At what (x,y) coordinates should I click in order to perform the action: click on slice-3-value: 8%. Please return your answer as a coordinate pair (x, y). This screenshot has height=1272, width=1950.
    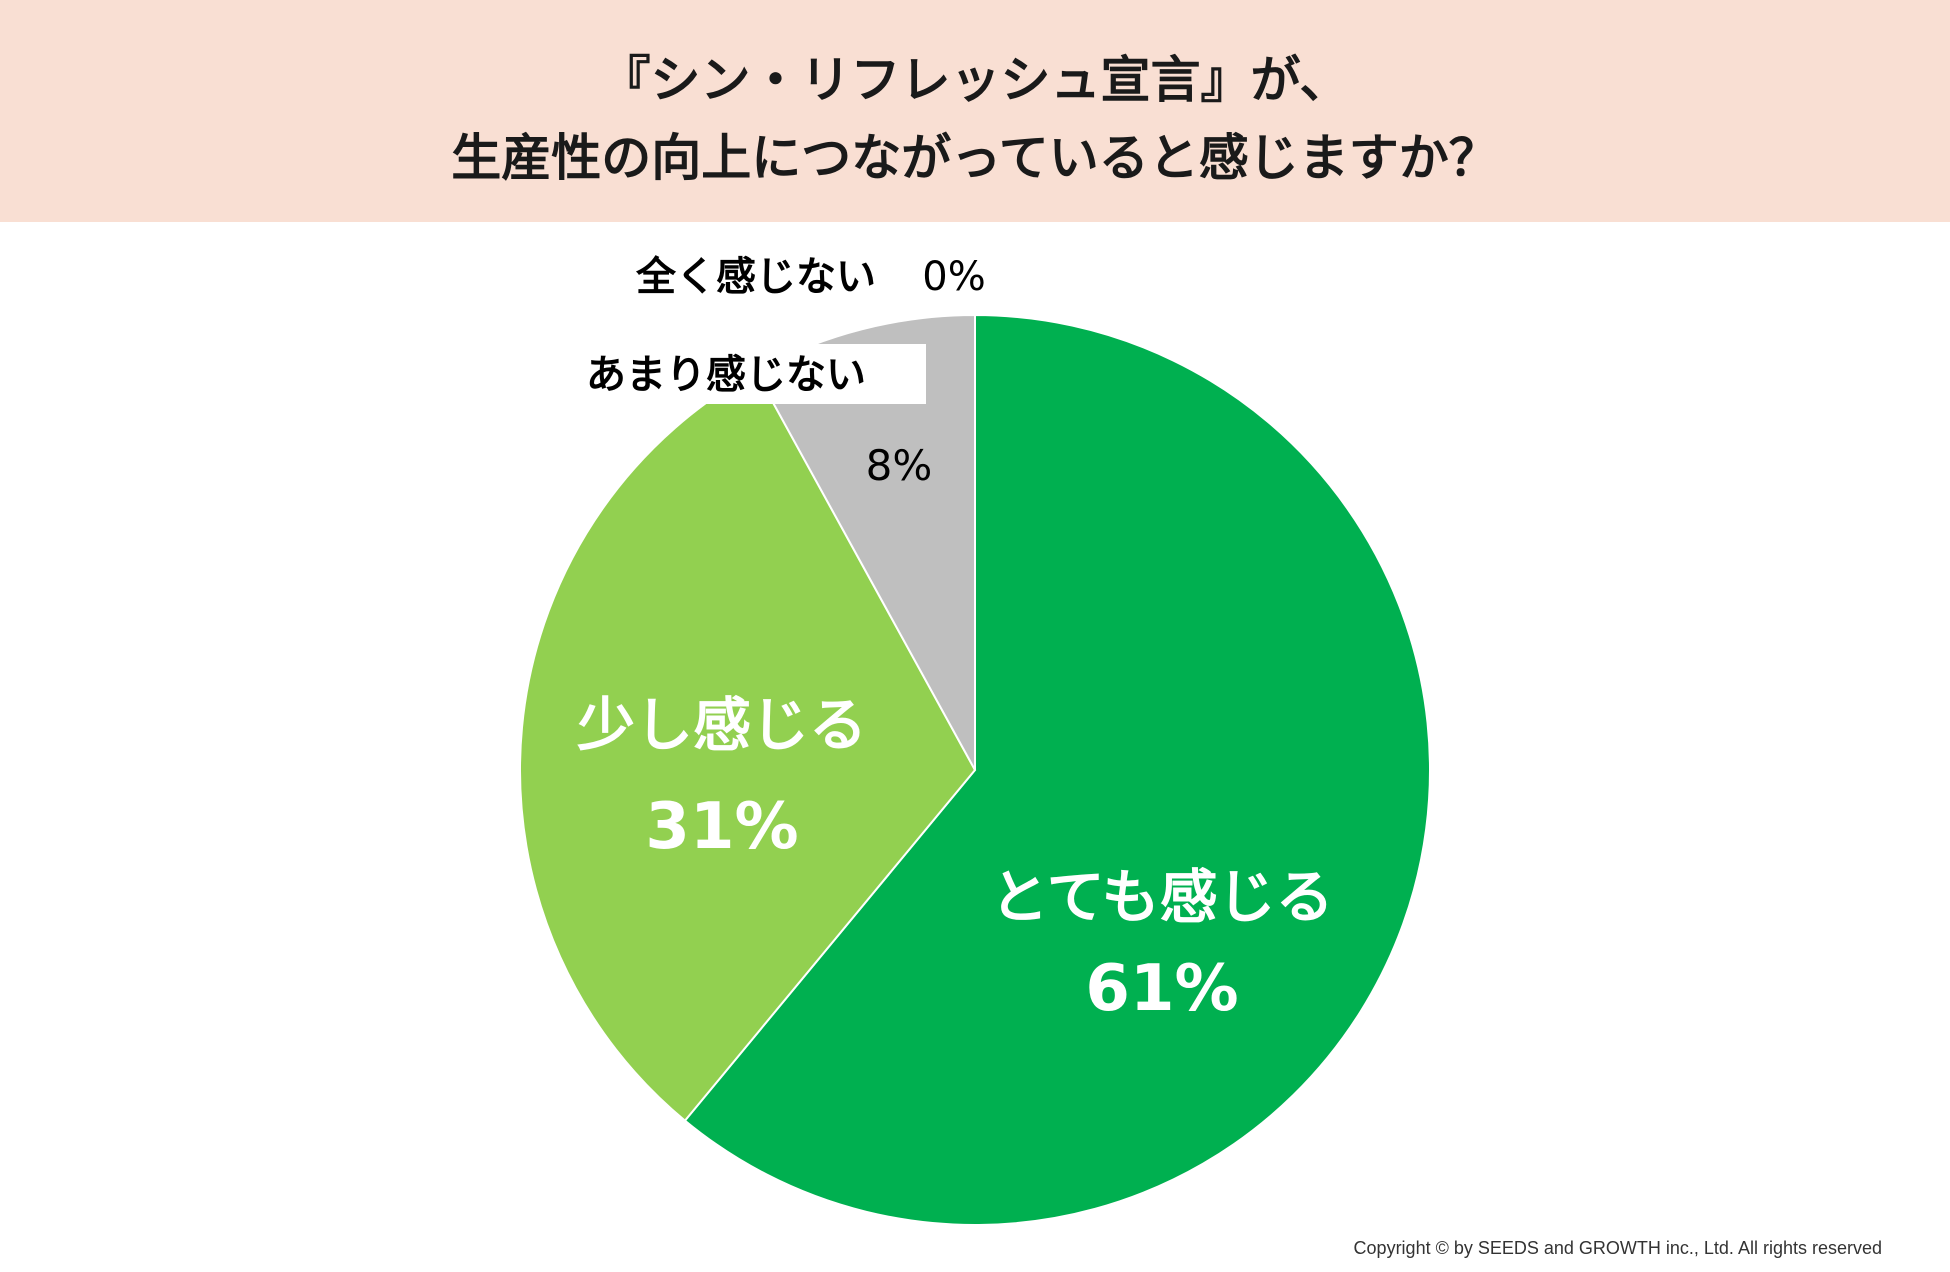
    Looking at the image, I should click on (899, 465).